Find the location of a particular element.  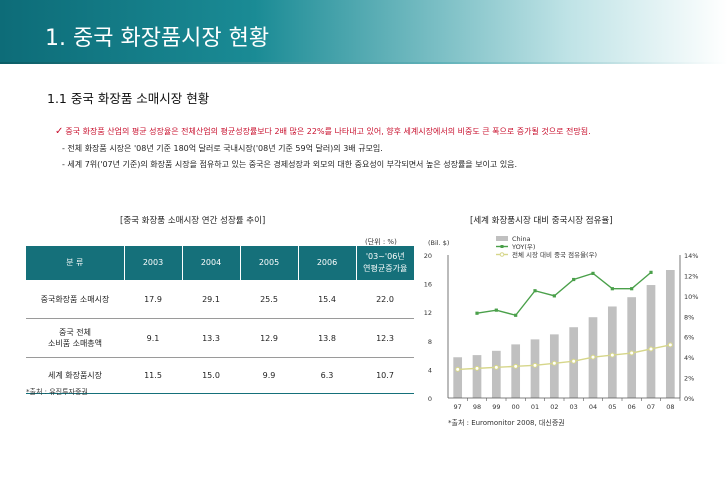

x-tick-label: 99 is located at coordinates (496, 407).